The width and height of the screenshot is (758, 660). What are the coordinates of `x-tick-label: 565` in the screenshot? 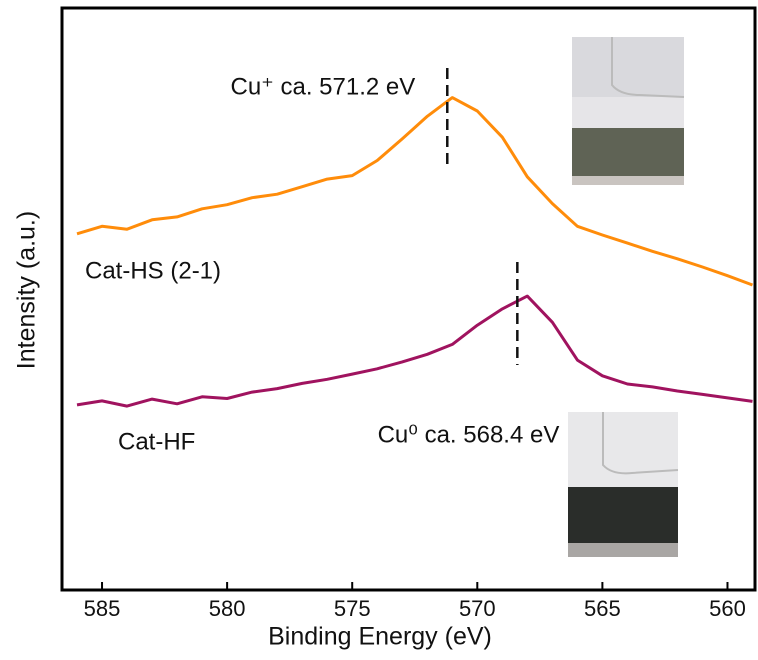 It's located at (602, 608).